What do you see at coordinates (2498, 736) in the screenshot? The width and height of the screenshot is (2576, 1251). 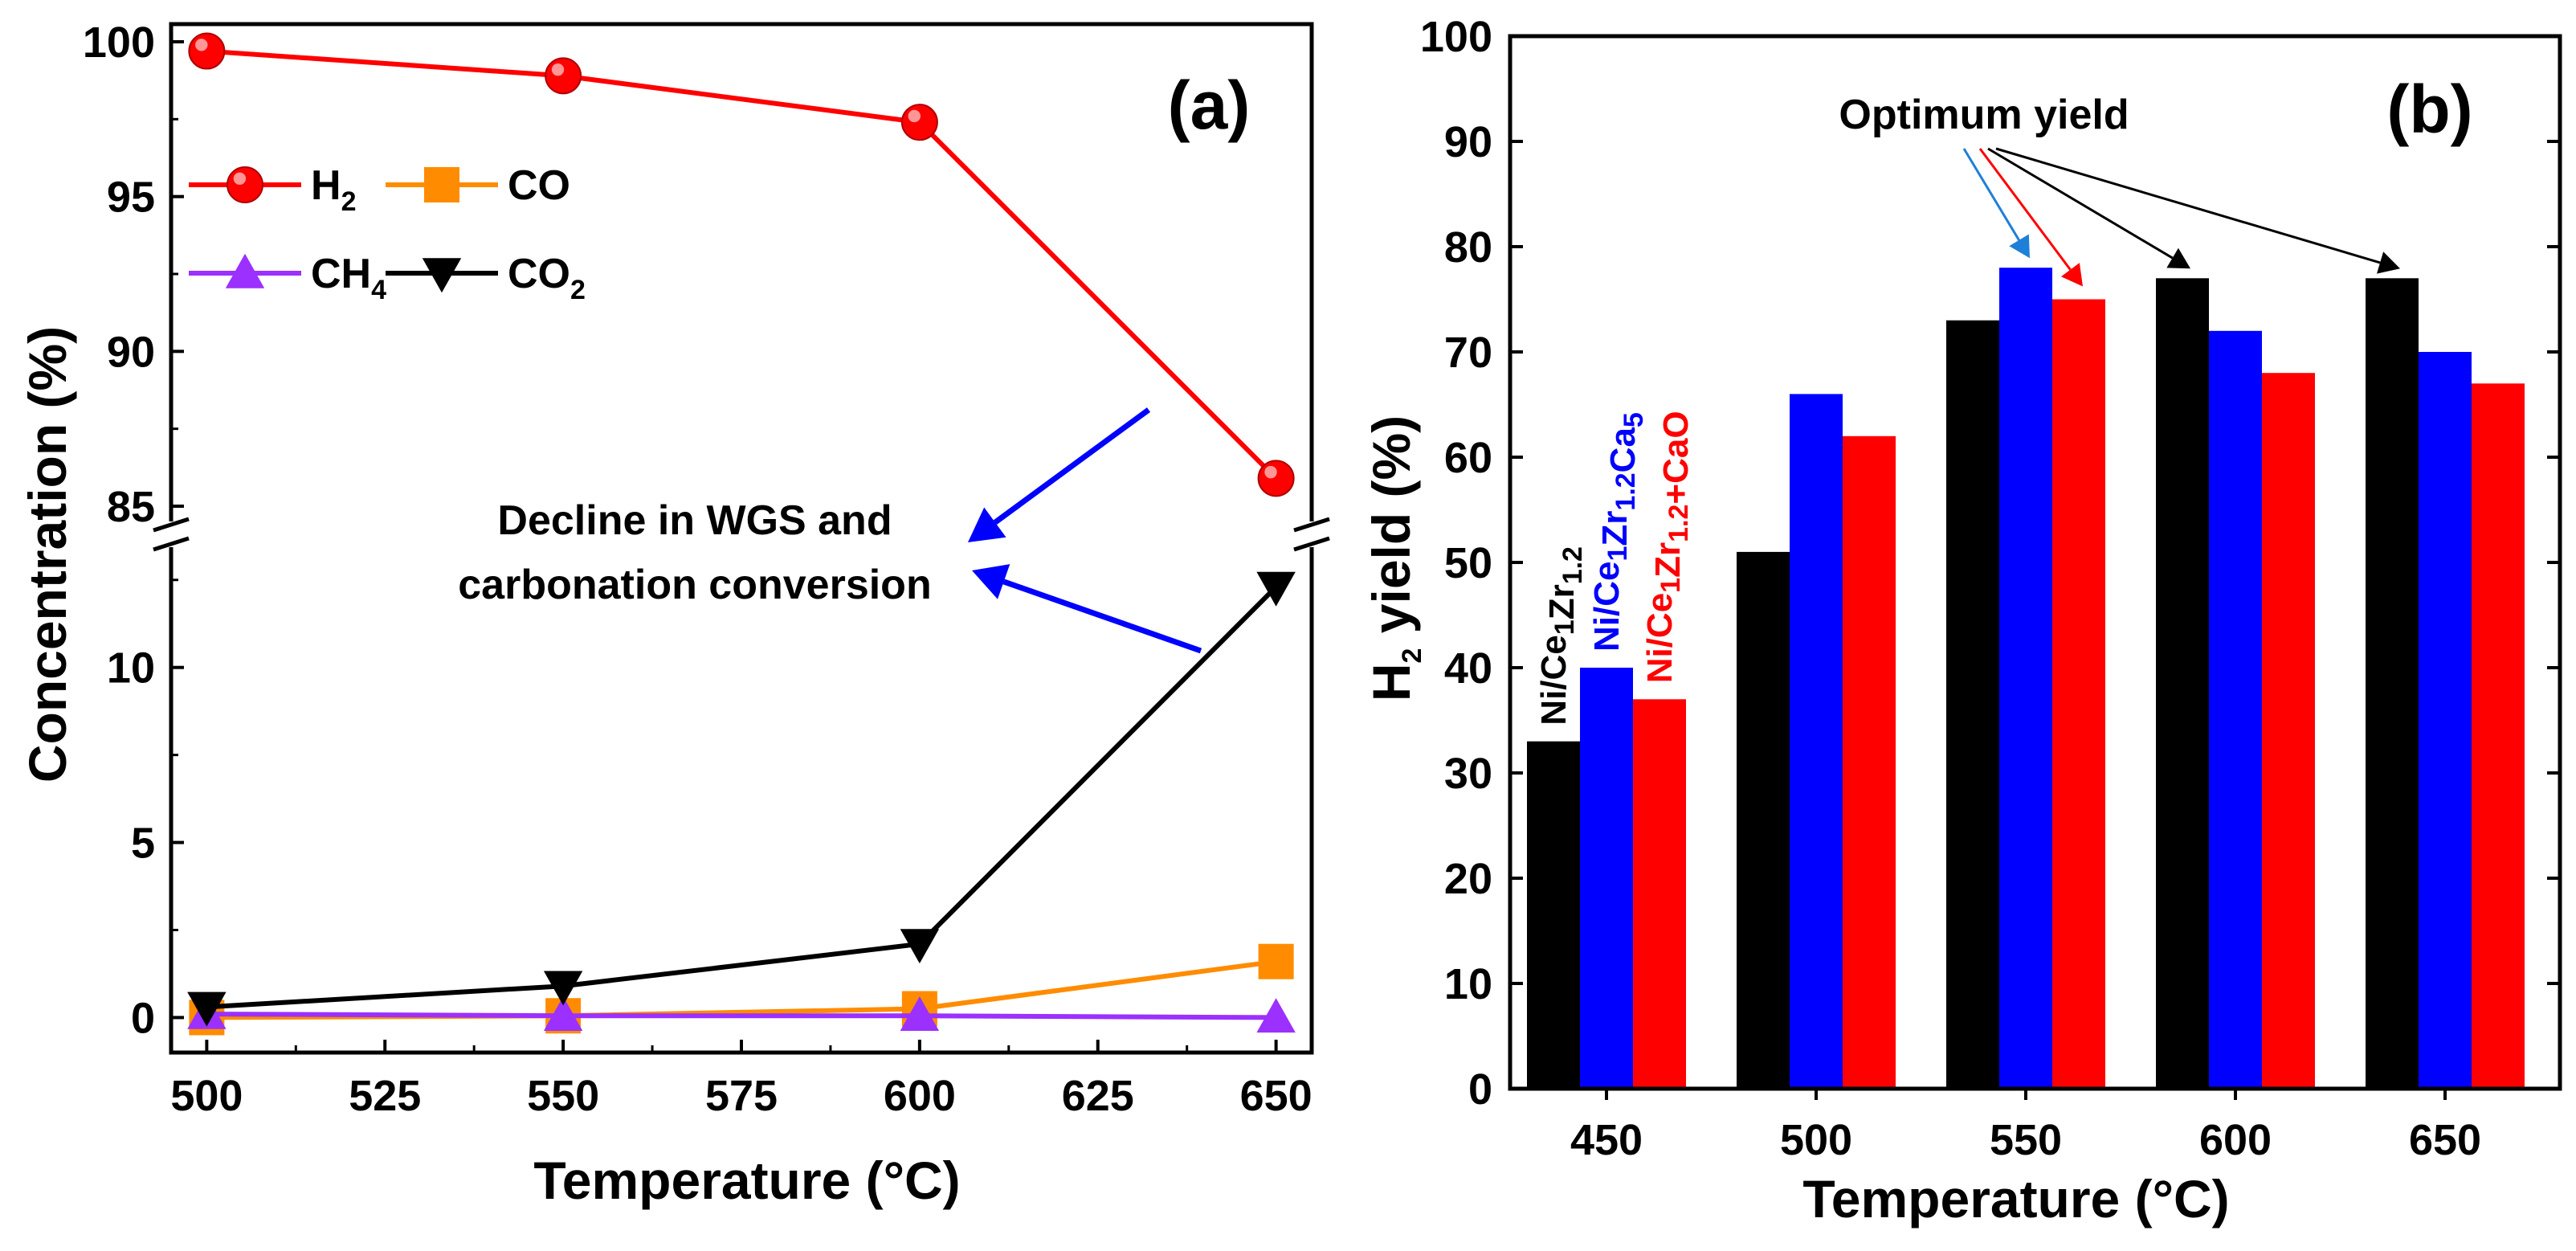 I see `b-bar-Ni/Ce1Zr1.2+CaO-650` at bounding box center [2498, 736].